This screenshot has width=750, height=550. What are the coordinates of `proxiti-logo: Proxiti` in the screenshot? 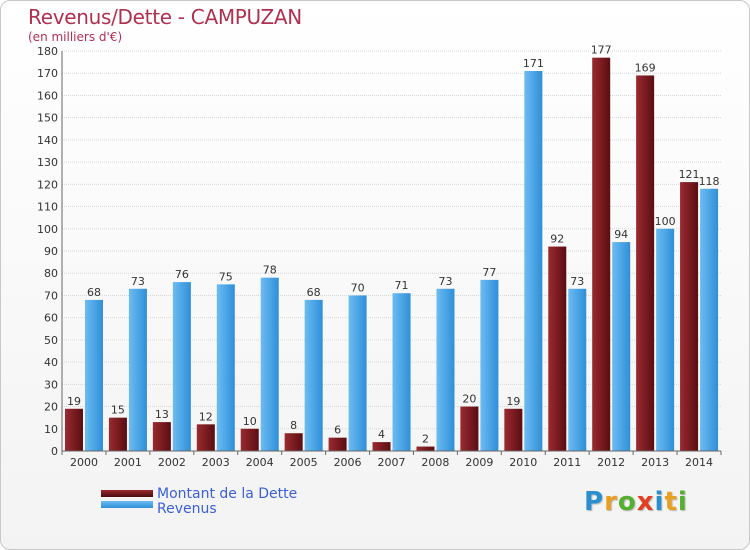 It's located at (636, 502).